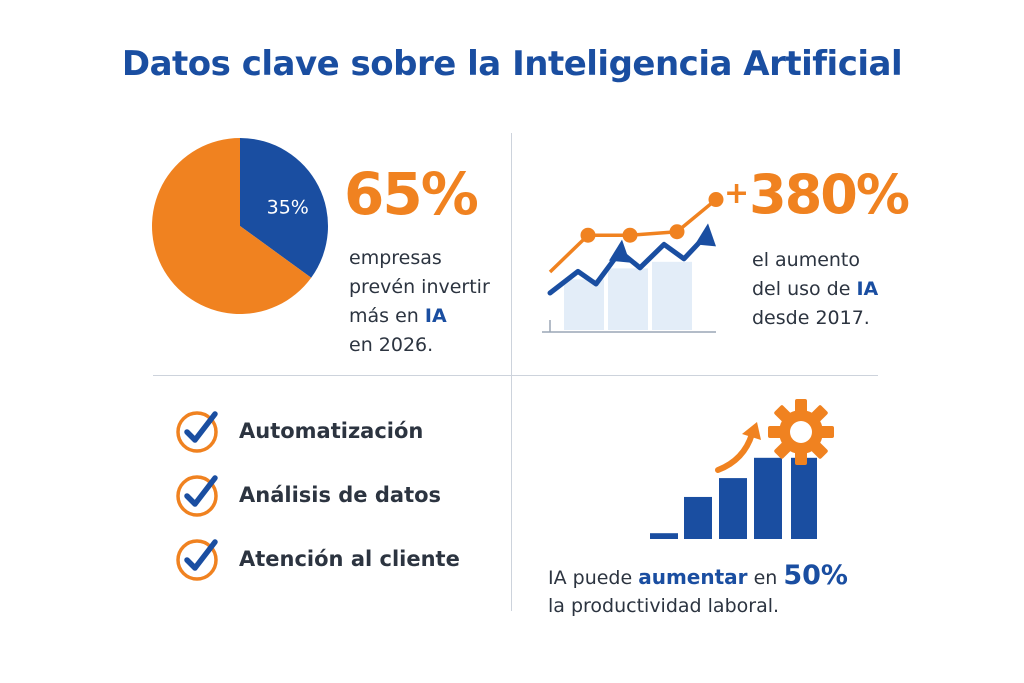 The height and width of the screenshot is (683, 1024). I want to click on stat-380-number: 380%, so click(829, 194).